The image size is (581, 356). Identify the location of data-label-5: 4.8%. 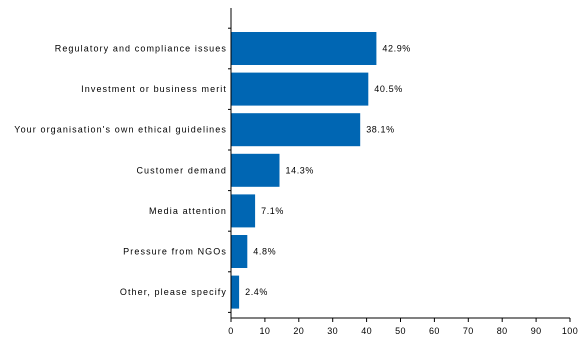
(264, 252).